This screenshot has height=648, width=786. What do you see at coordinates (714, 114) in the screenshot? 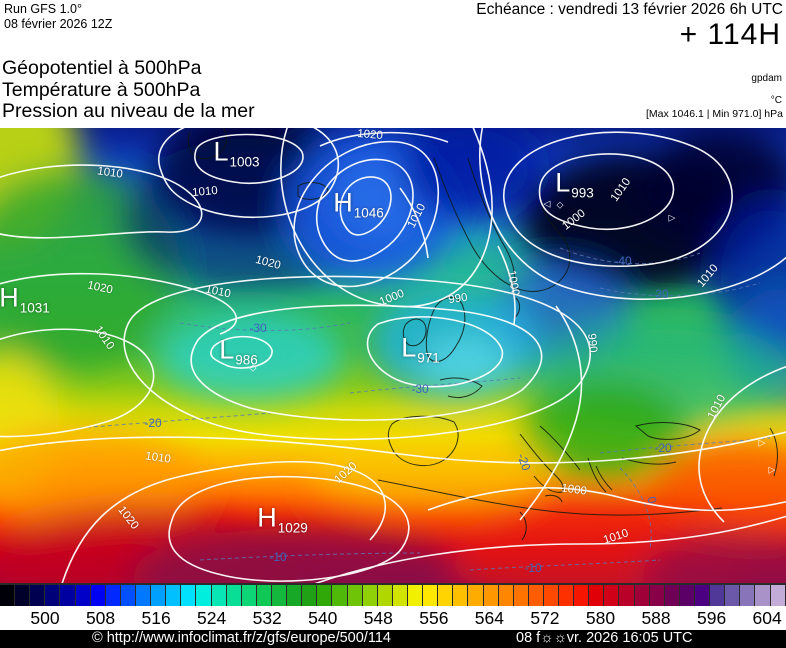
I see `minmax-pressure-label: [Max 1046.1 | Min 971.0] hPa` at bounding box center [714, 114].